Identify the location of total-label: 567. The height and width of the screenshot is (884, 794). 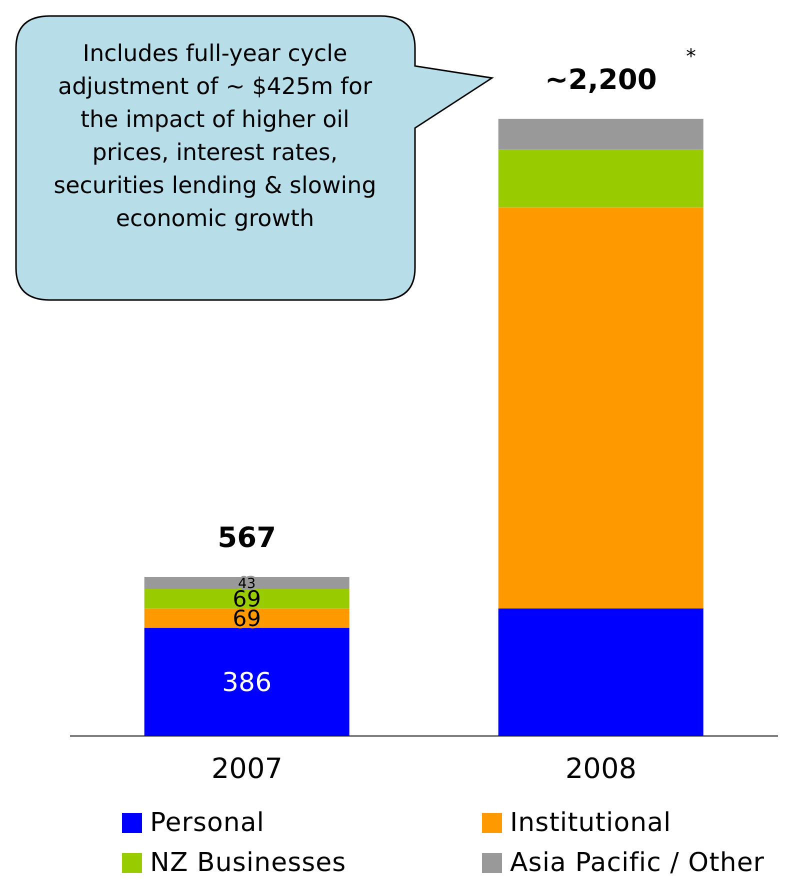
(247, 537).